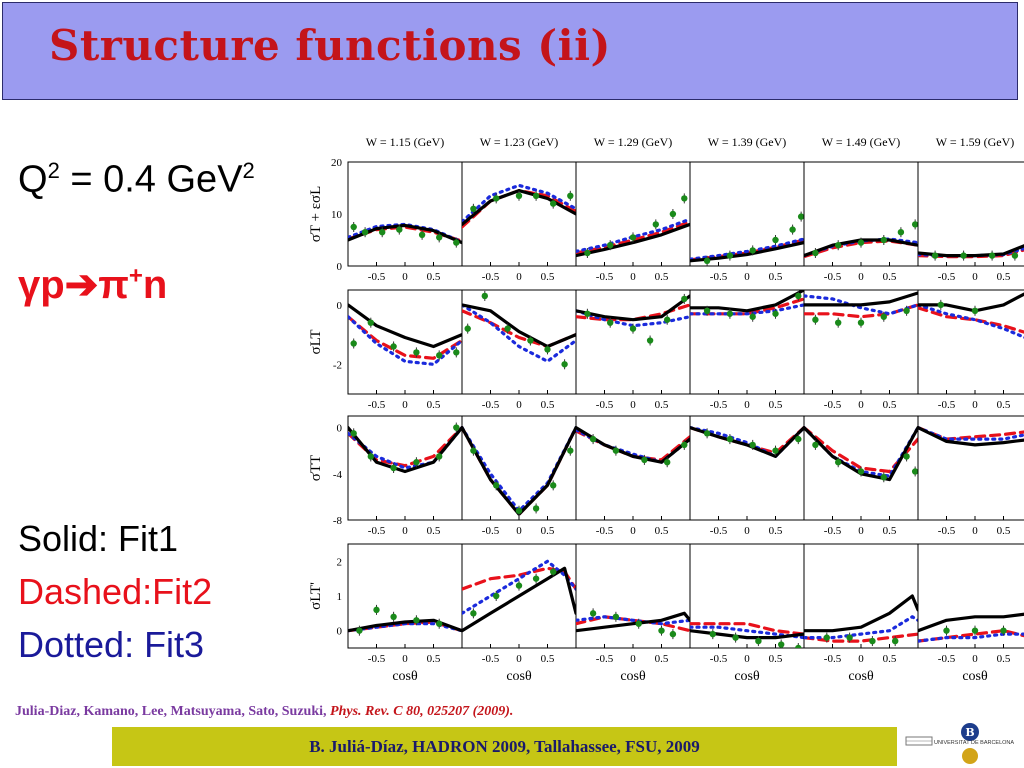  Describe the element at coordinates (519, 142) in the screenshot. I see `column-title: W = 1.23 (GeV)` at that location.